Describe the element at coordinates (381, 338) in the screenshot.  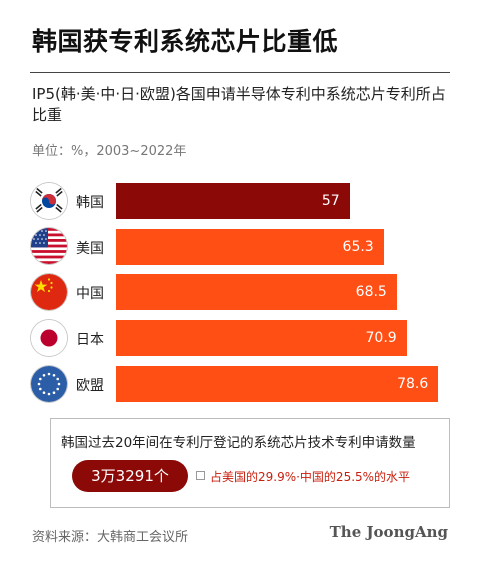
I see `bar-value-label: 70.9` at that location.